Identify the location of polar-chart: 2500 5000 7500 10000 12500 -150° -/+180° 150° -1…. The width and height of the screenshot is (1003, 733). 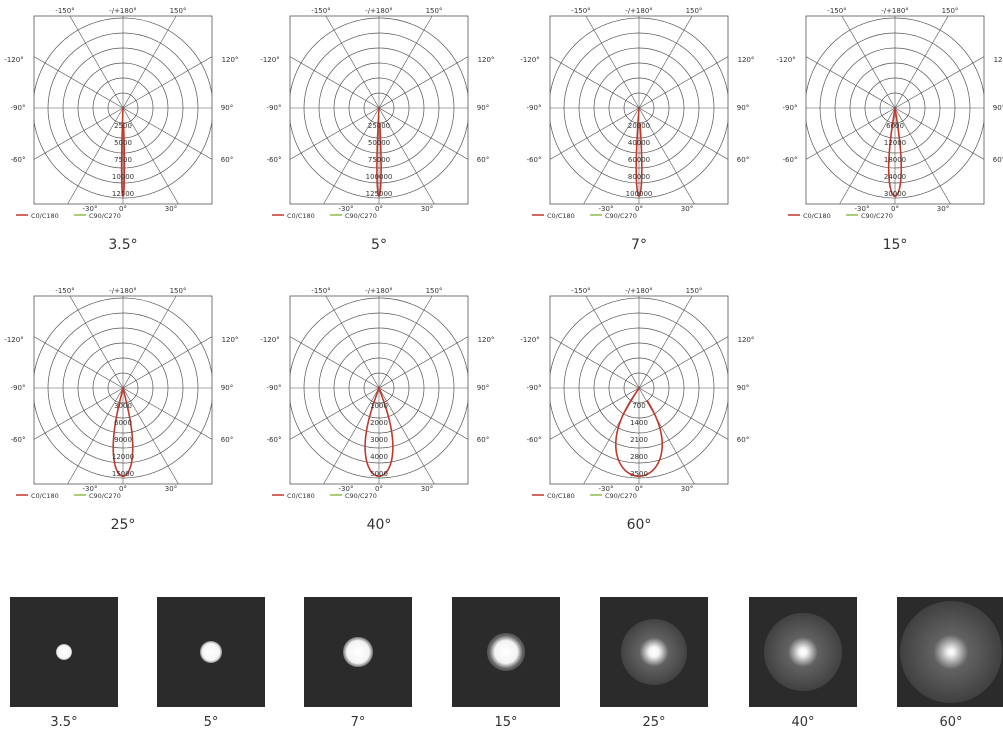
(121, 113).